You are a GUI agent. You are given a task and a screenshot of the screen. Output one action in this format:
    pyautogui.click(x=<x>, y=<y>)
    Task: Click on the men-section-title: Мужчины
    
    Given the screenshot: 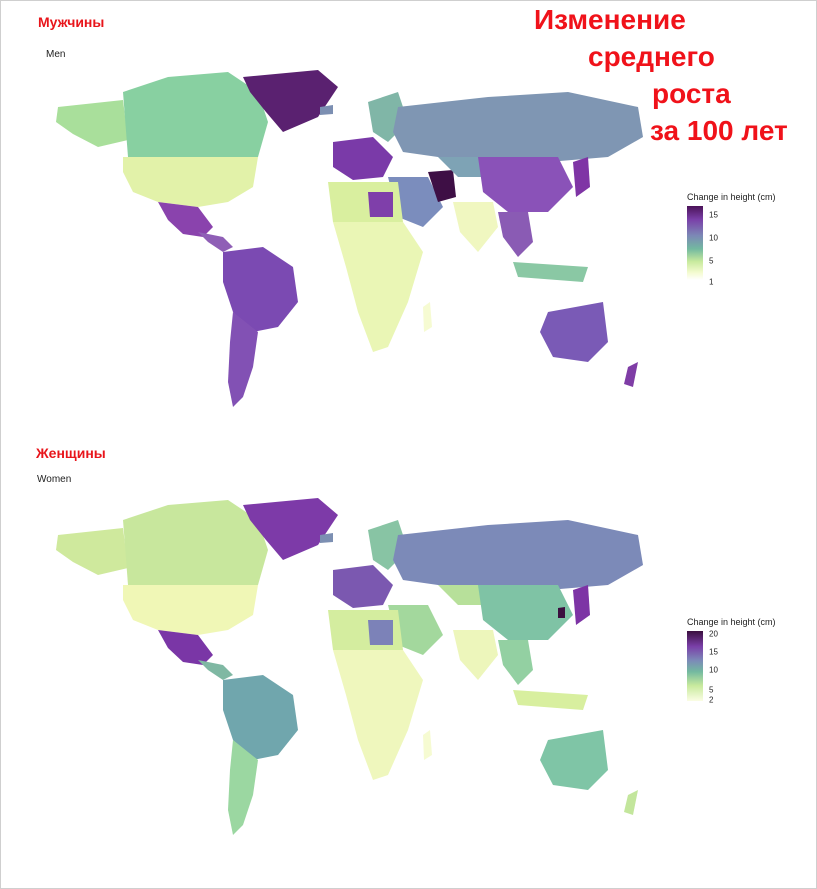 What is the action you would take?
    pyautogui.click(x=71, y=22)
    